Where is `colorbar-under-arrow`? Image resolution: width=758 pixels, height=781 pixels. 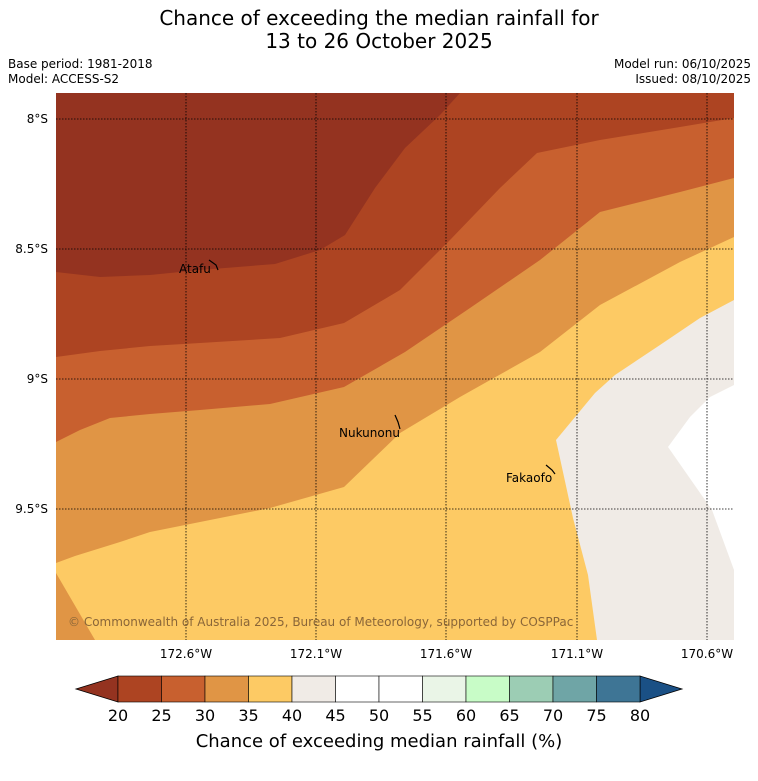 colorbar-under-arrow is located at coordinates (96, 689).